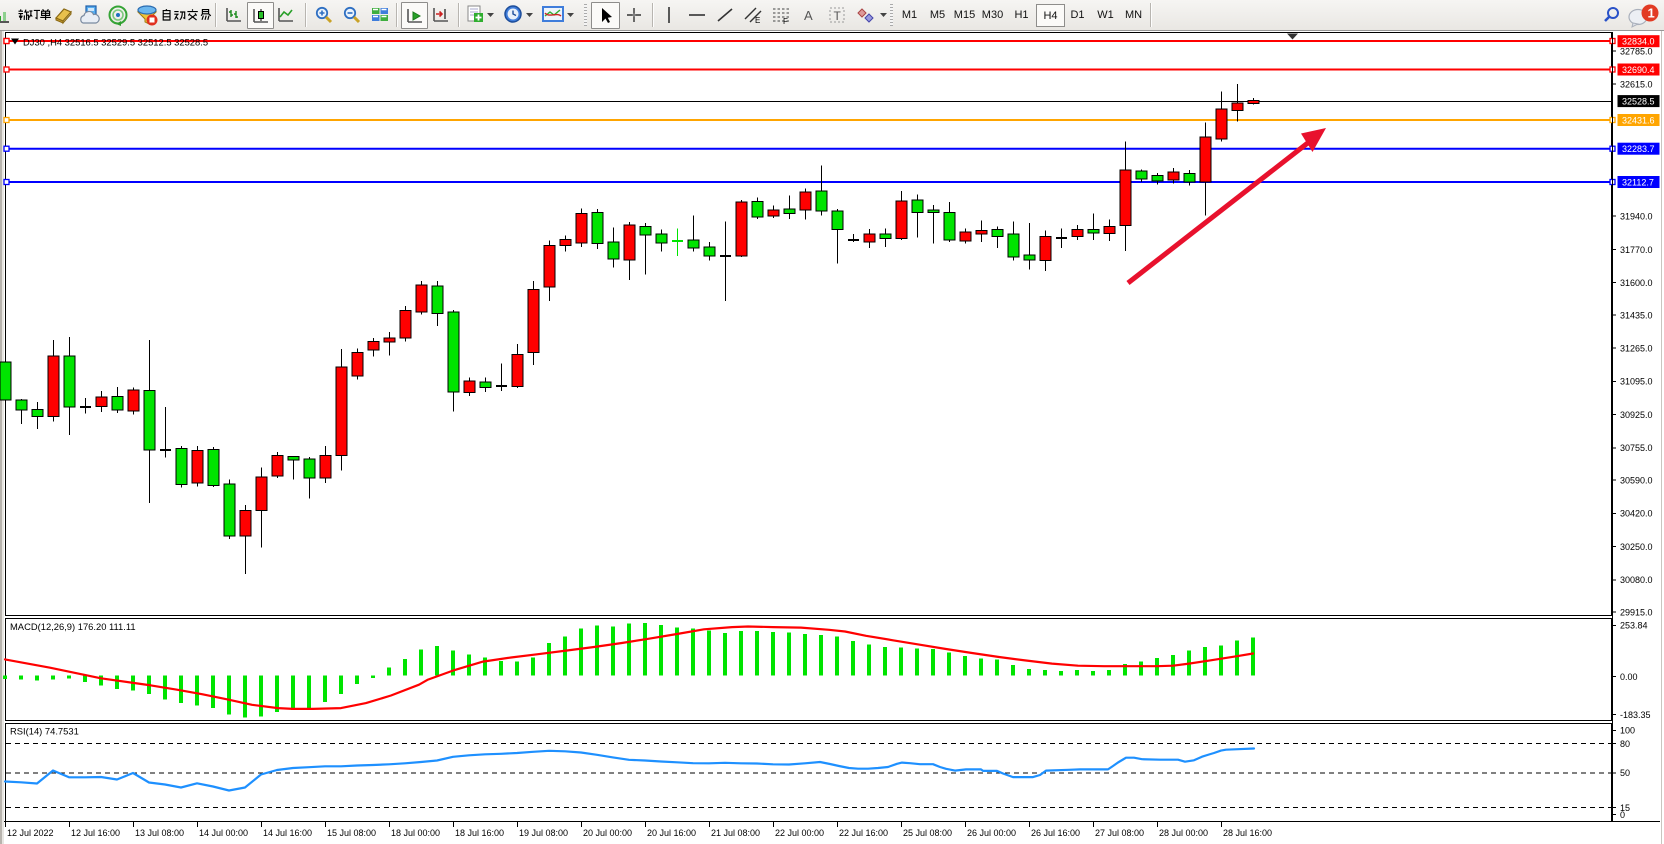 Image resolution: width=1664 pixels, height=844 pixels. What do you see at coordinates (73, 626) in the screenshot?
I see `svg-text: MACD(12,26,9) 176.20 111.11` at bounding box center [73, 626].